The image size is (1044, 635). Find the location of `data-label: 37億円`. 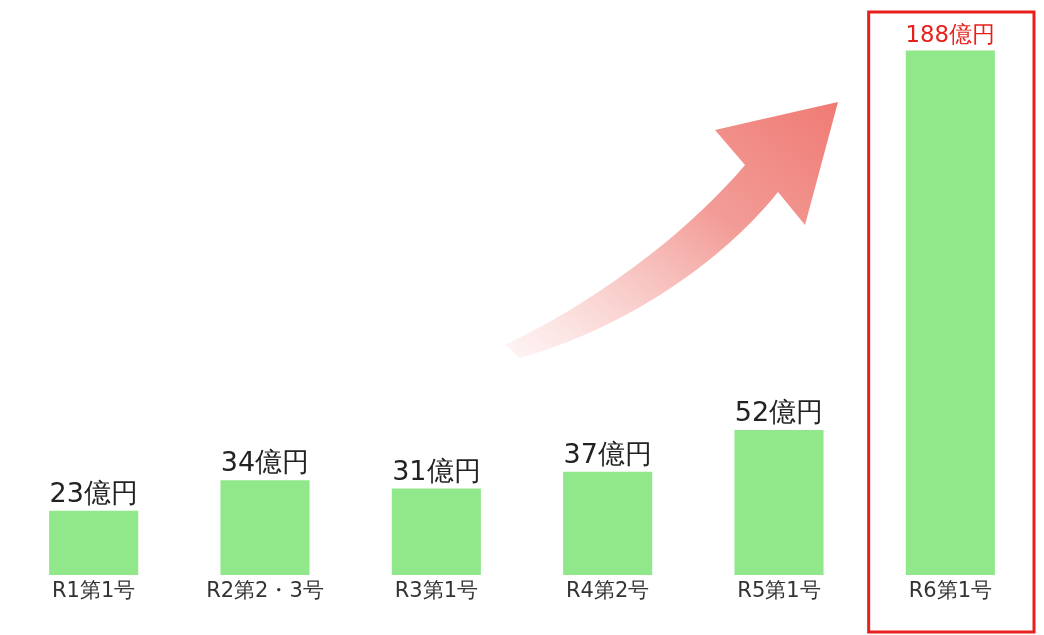

data-label: 37億円 is located at coordinates (607, 453).